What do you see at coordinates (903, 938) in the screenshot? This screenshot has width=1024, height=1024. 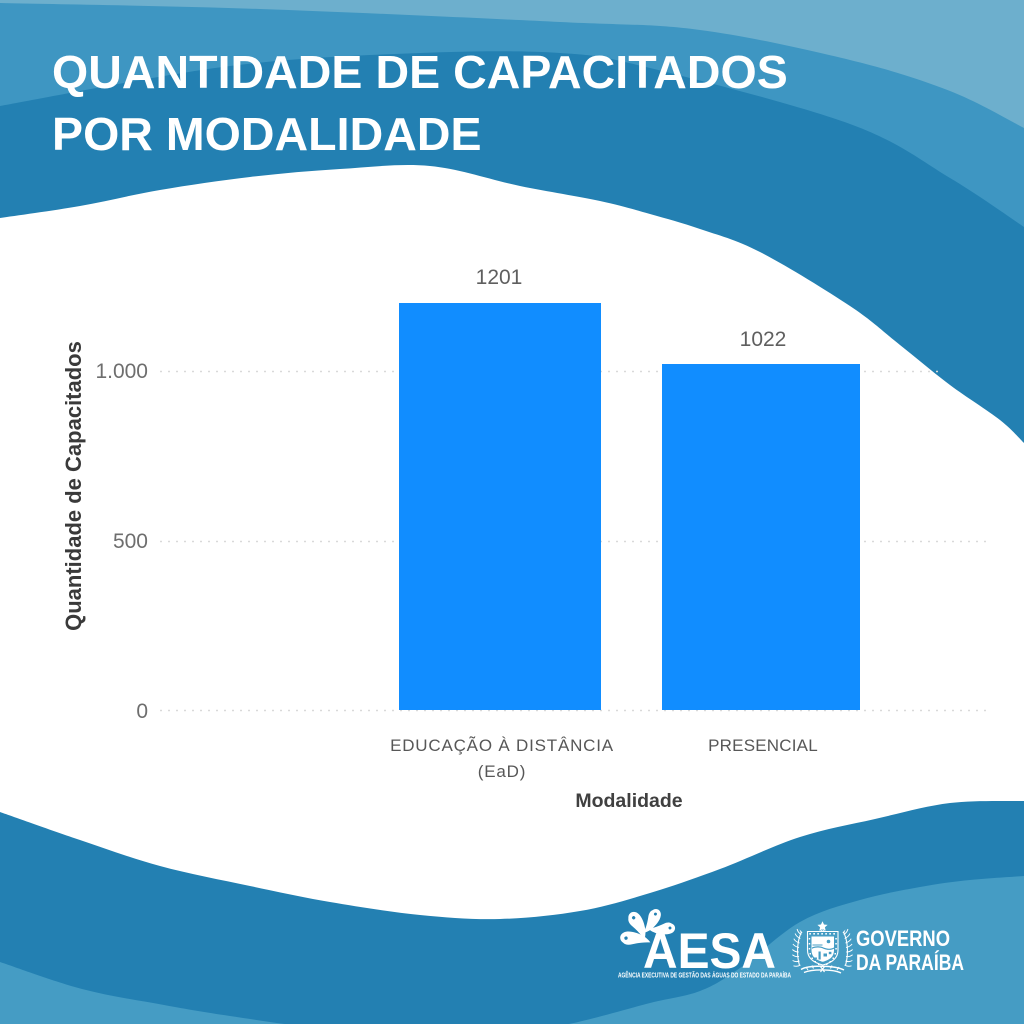 I see `svg-text: GOVERNO` at bounding box center [903, 938].